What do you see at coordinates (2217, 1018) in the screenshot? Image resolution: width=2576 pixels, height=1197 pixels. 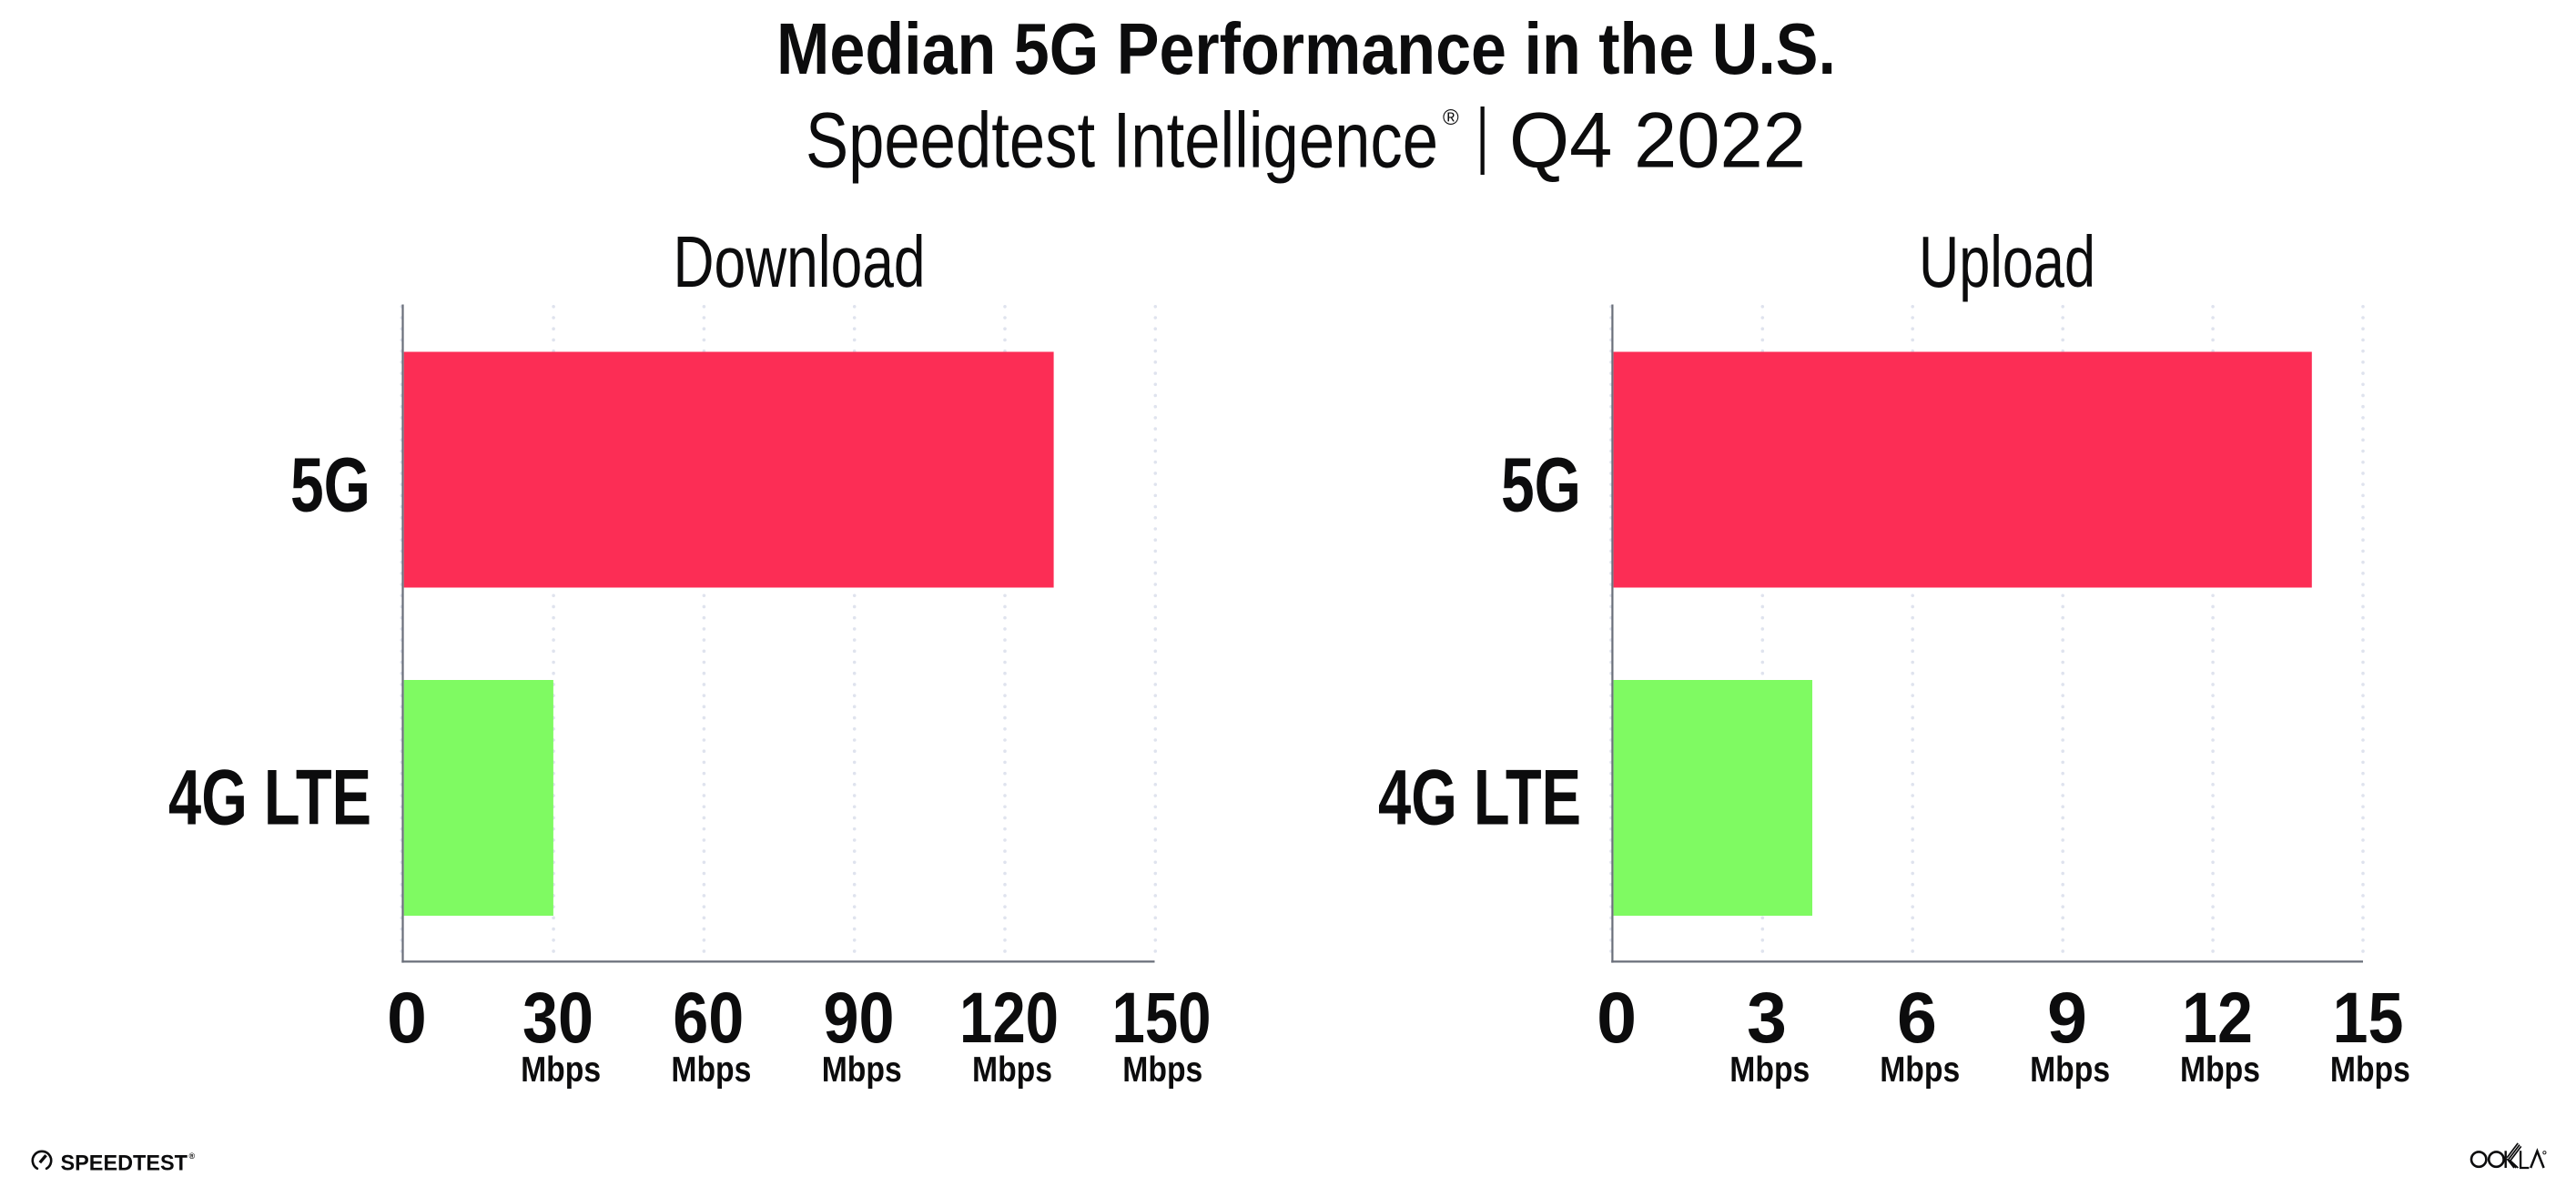 I see `svg-text: 12` at bounding box center [2217, 1018].